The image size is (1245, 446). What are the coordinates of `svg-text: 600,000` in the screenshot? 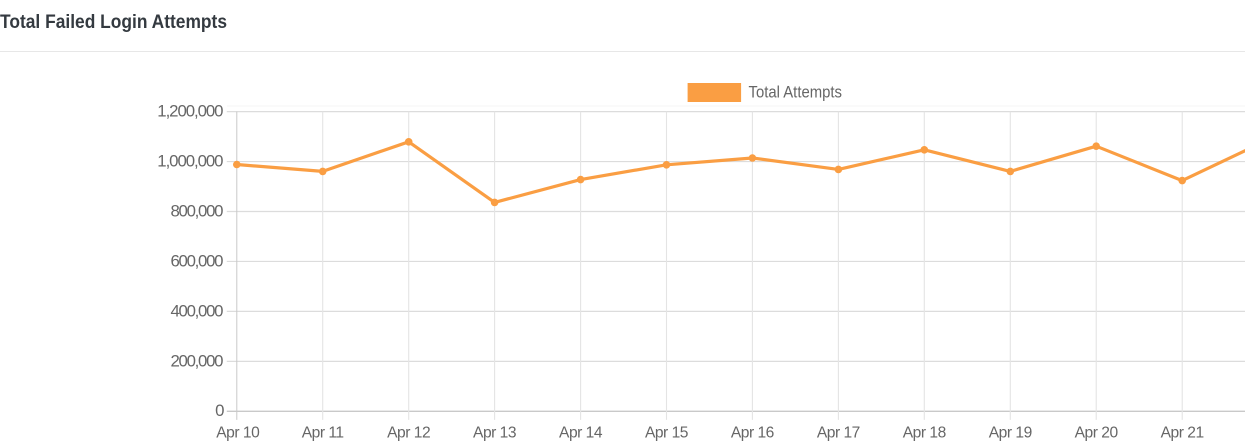 It's located at (197, 260).